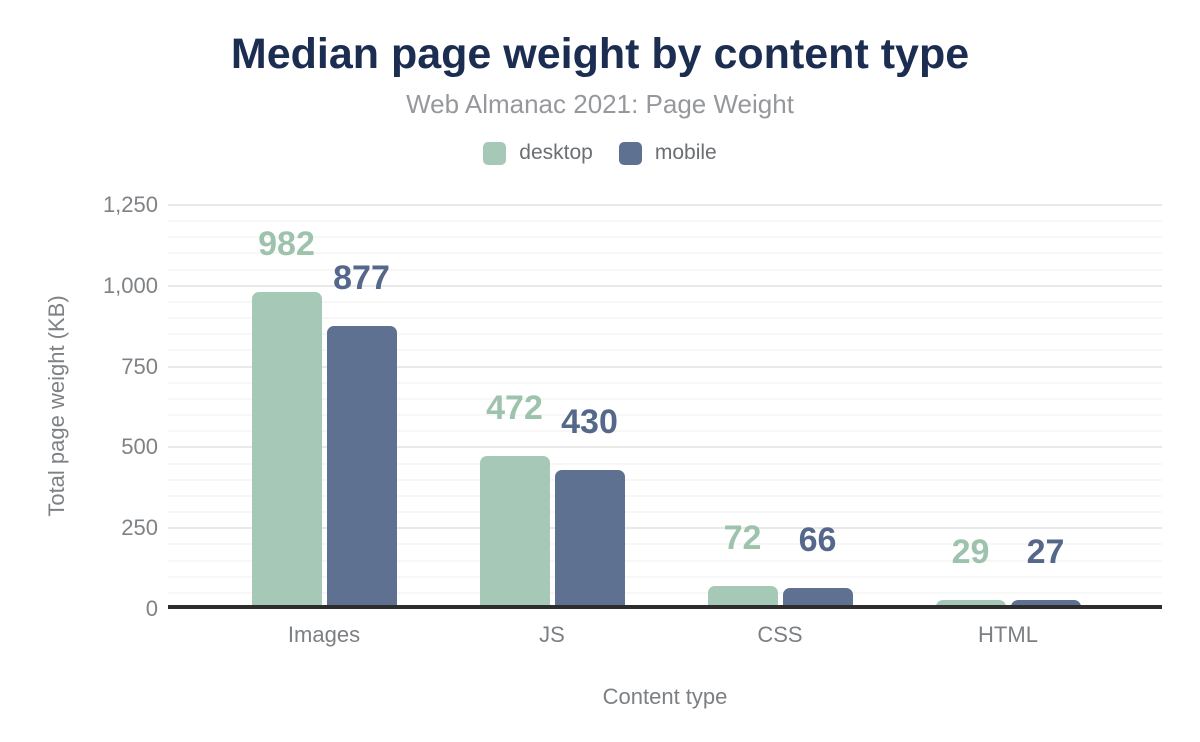  Describe the element at coordinates (139, 528) in the screenshot. I see `y-tick-label-250: 250` at that location.